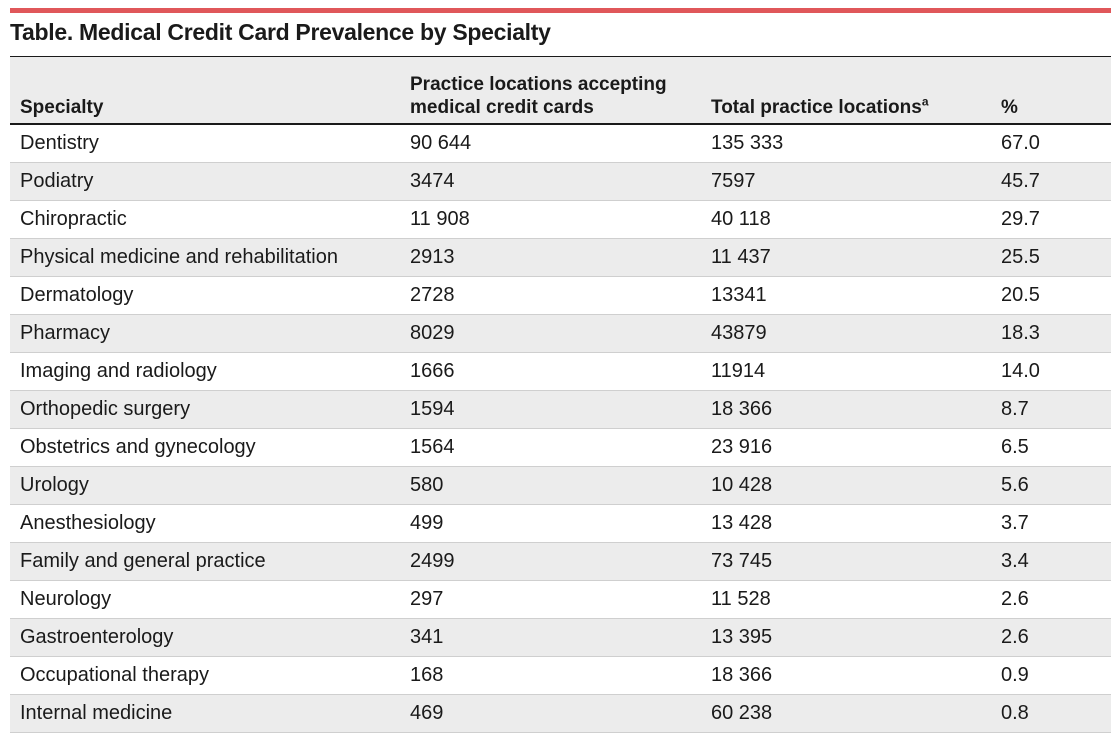  Describe the element at coordinates (550, 637) in the screenshot. I see `accepting-count-cell: 341` at that location.